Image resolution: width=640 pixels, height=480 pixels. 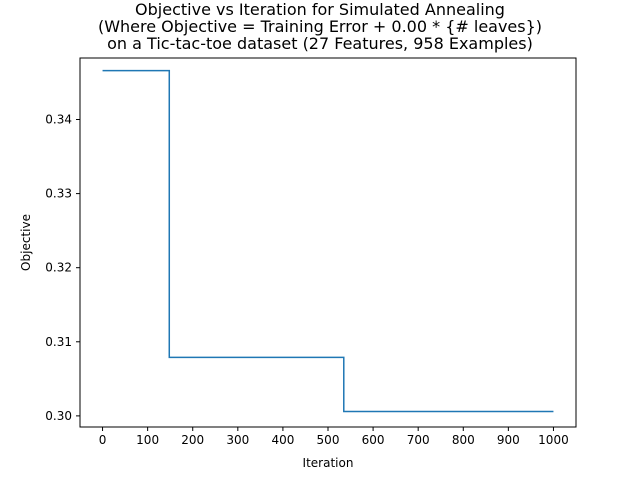 What do you see at coordinates (553, 440) in the screenshot?
I see `x-tick-label: 1000` at bounding box center [553, 440].